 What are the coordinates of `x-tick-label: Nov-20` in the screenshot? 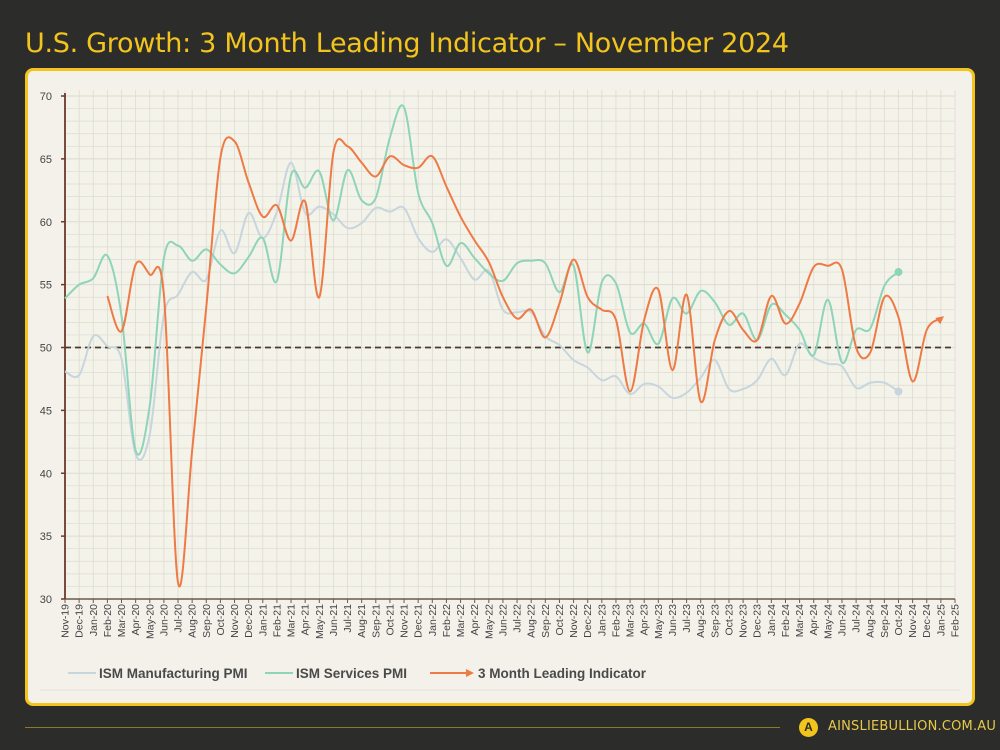 It's located at (235, 621).